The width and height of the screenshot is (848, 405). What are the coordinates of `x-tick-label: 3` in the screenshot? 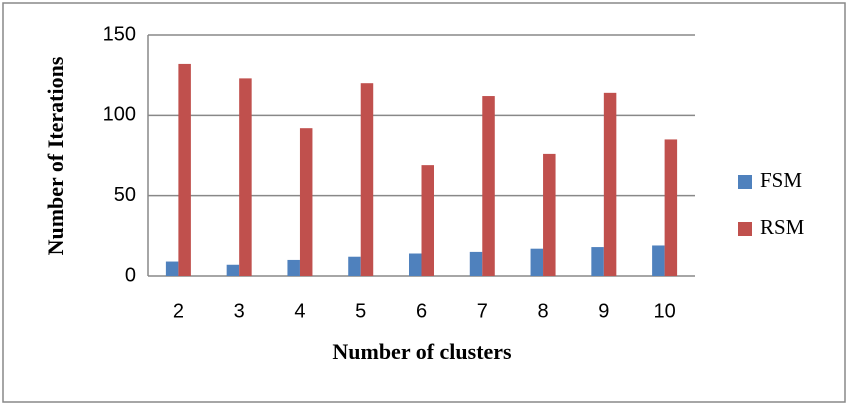 It's located at (239, 311).